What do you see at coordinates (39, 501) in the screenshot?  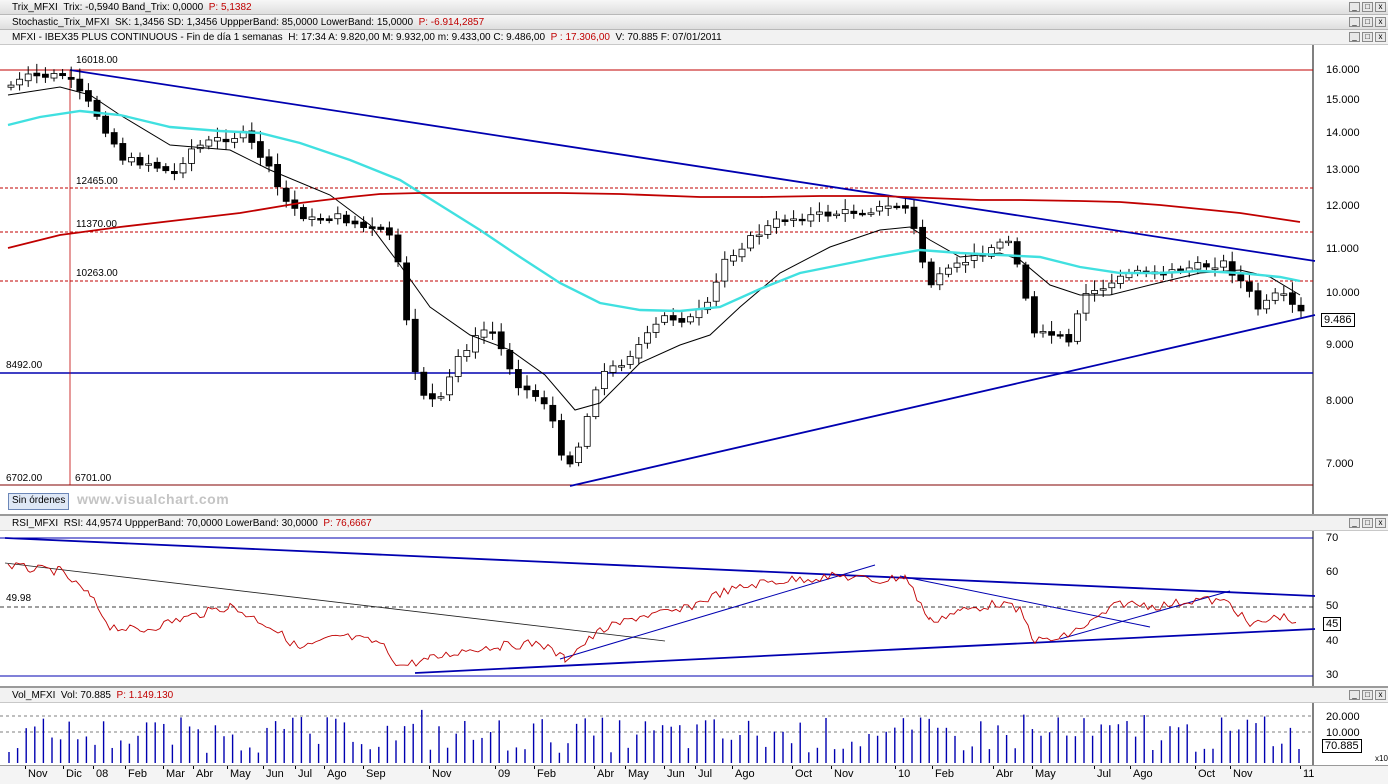 I see `sin-ordenes-button: Sin órdenes` at bounding box center [39, 501].